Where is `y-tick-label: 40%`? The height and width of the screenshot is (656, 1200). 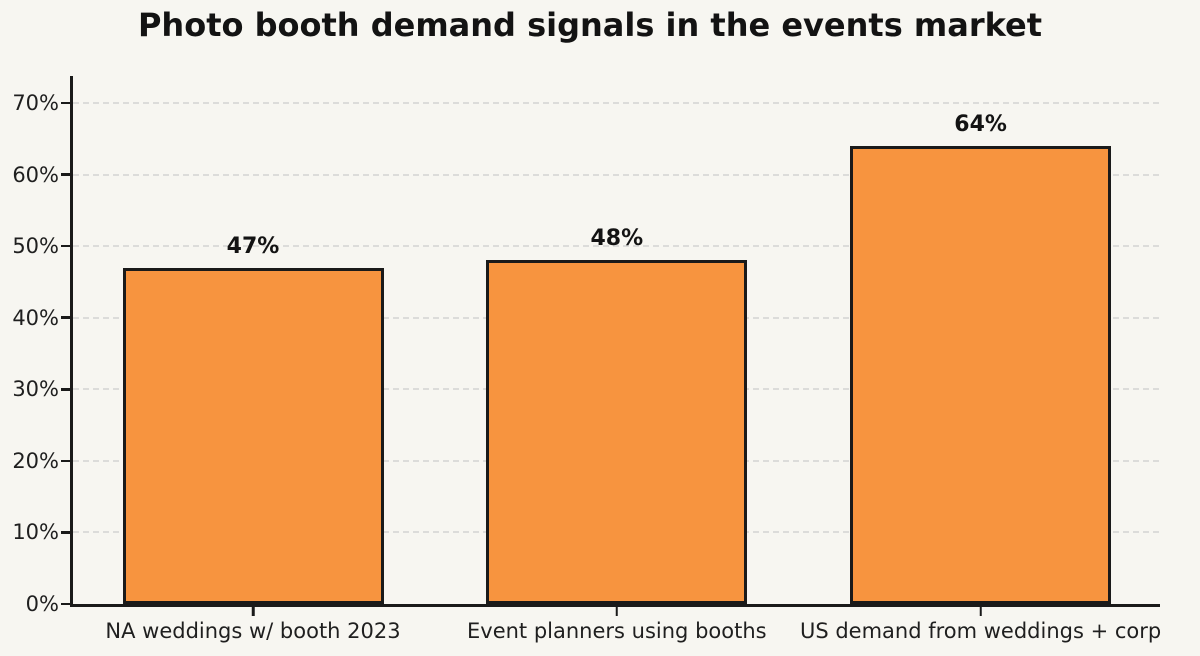 y-tick-label: 40% is located at coordinates (35, 317).